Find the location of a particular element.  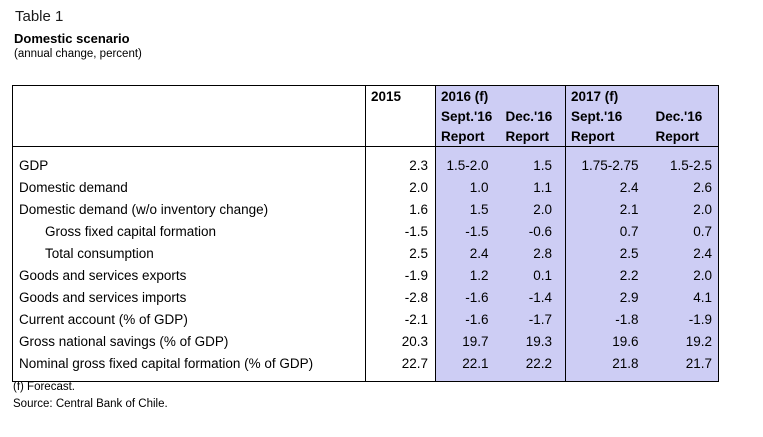

header-col-2015: 2015 is located at coordinates (400, 116).